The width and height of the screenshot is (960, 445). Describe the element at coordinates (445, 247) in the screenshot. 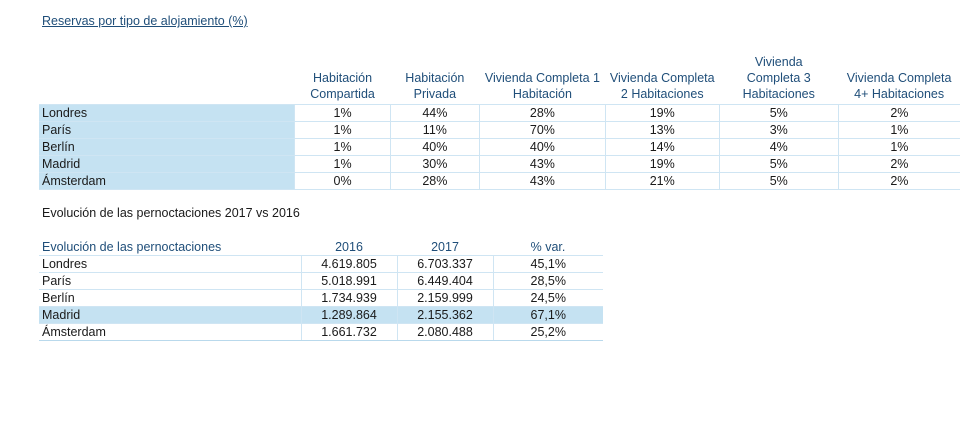

I see `year-2017-header: 2017` at that location.